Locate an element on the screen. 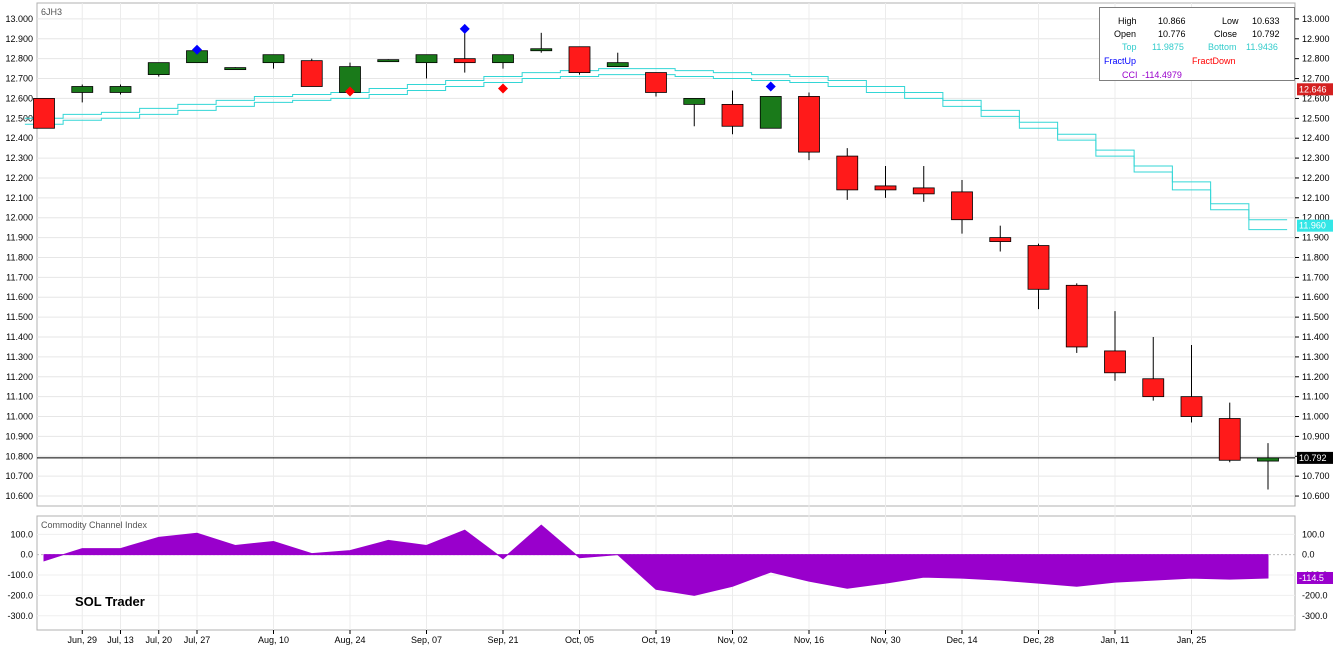 The image size is (1336, 667). close-label: Close is located at coordinates (1226, 34).